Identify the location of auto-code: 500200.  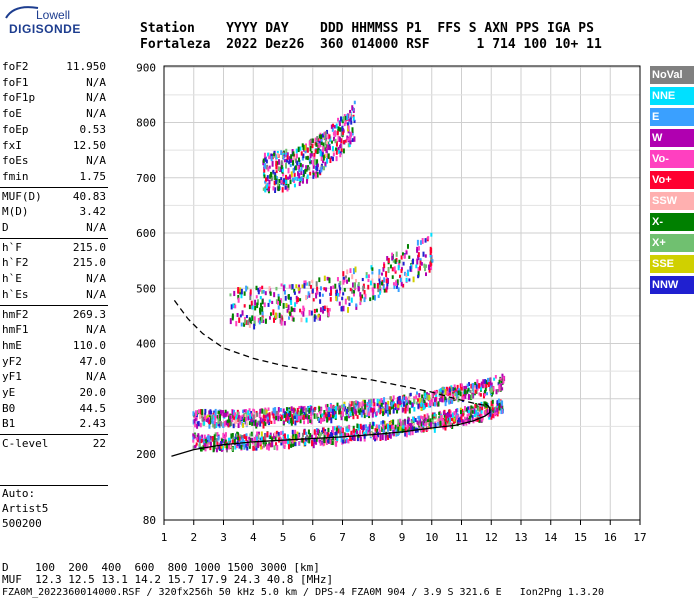
(22, 523).